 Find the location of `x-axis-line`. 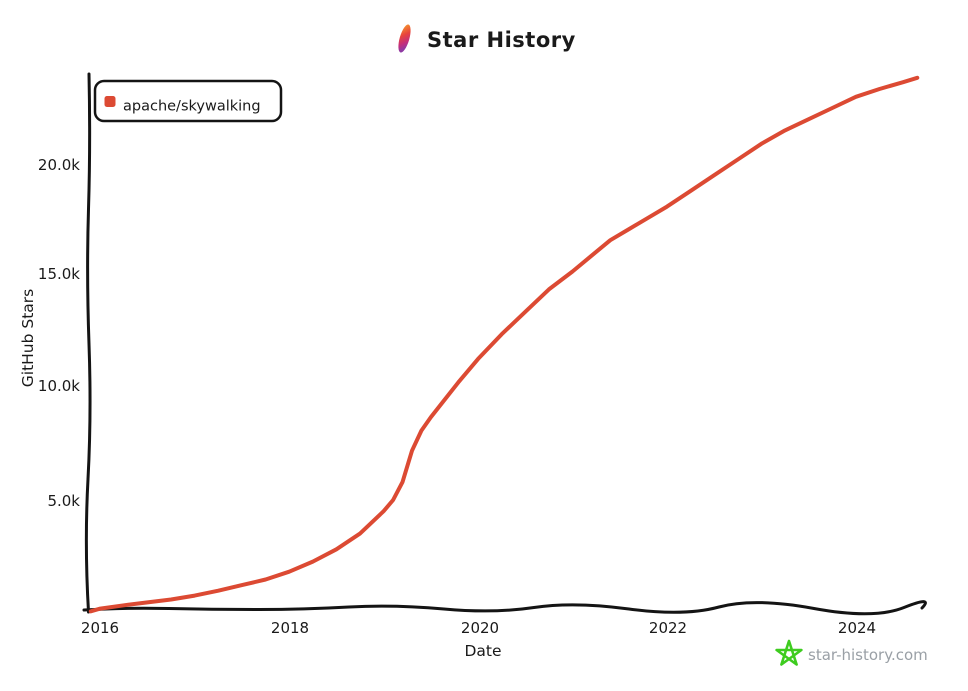

x-axis-line is located at coordinates (504, 608).